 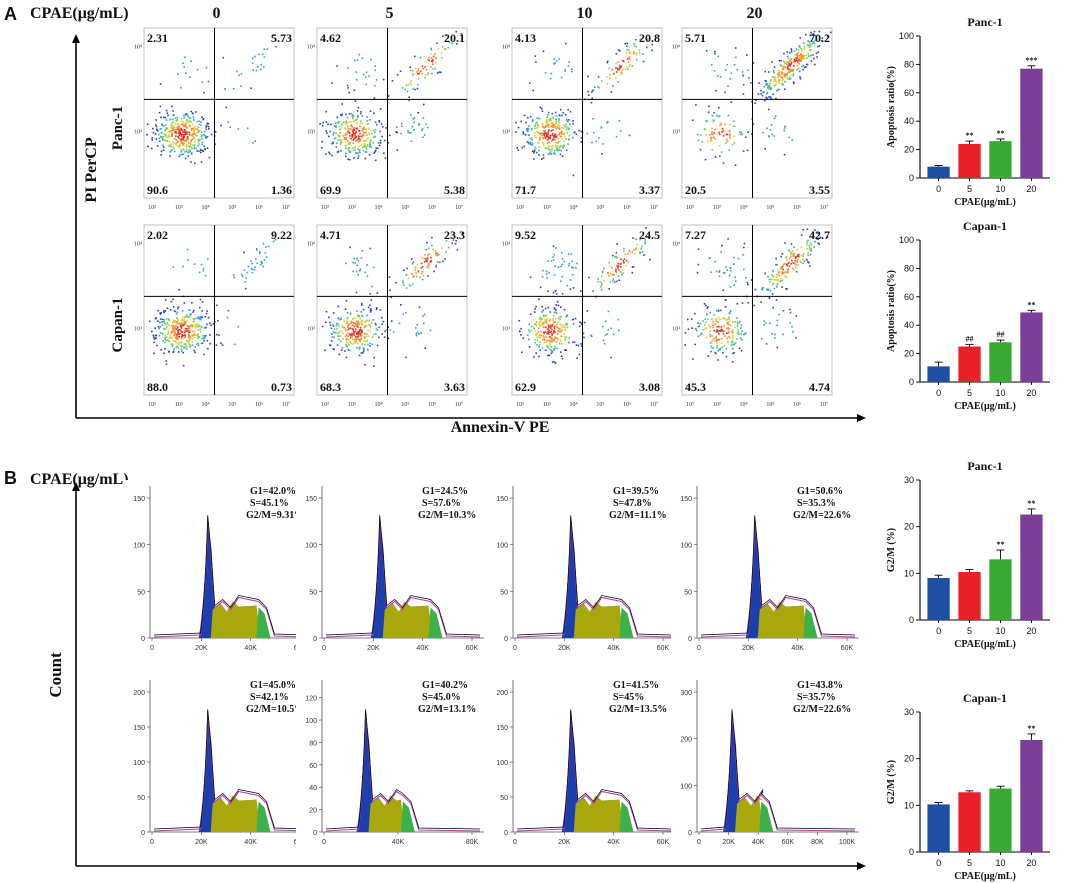 What do you see at coordinates (231, 769) in the screenshot?
I see `raw-histogram-line` at bounding box center [231, 769].